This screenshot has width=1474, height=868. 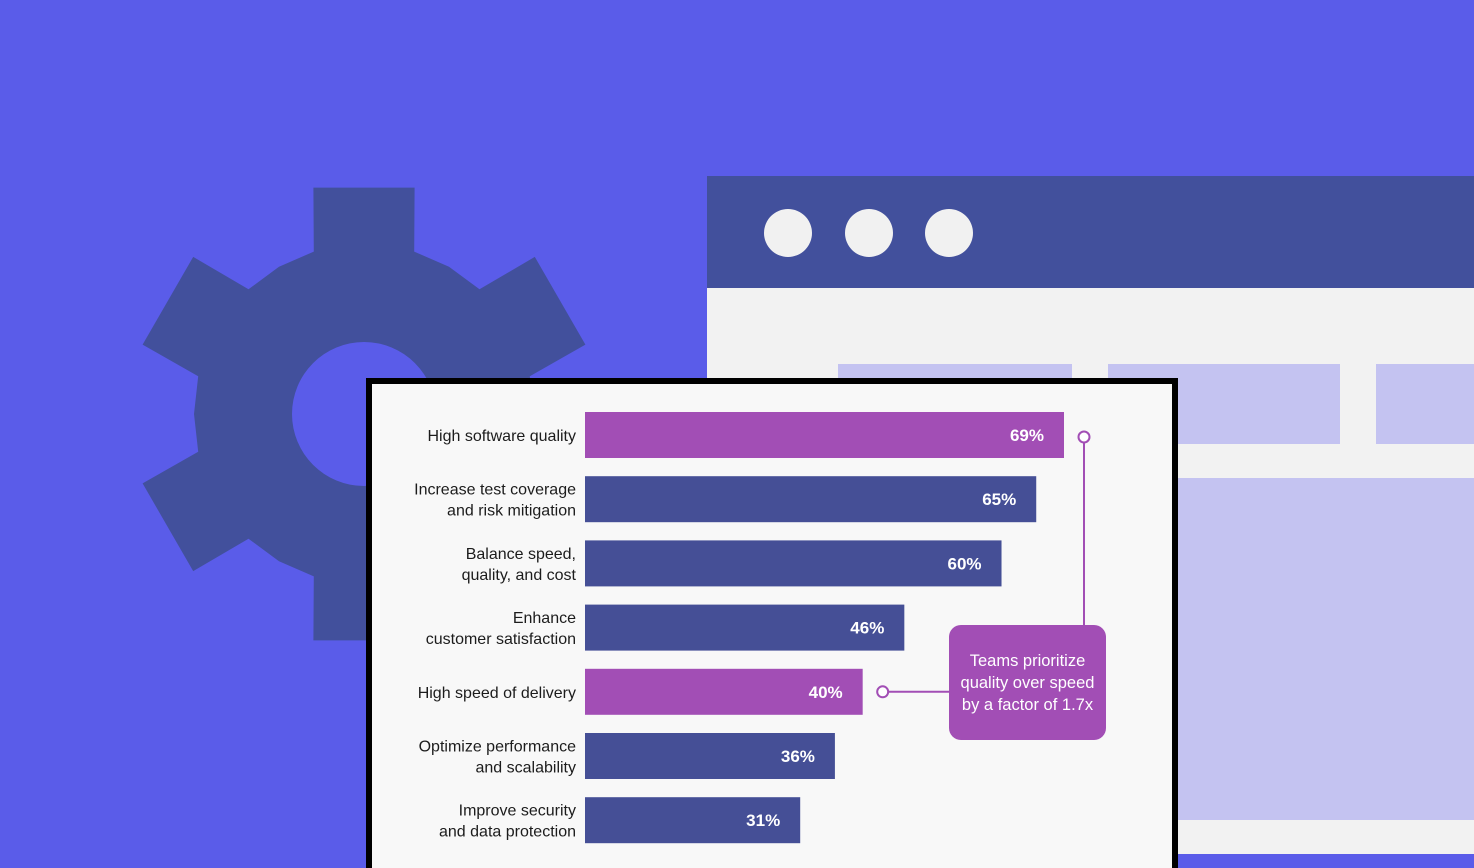 What do you see at coordinates (519, 575) in the screenshot?
I see `category-label: quality, and cost` at bounding box center [519, 575].